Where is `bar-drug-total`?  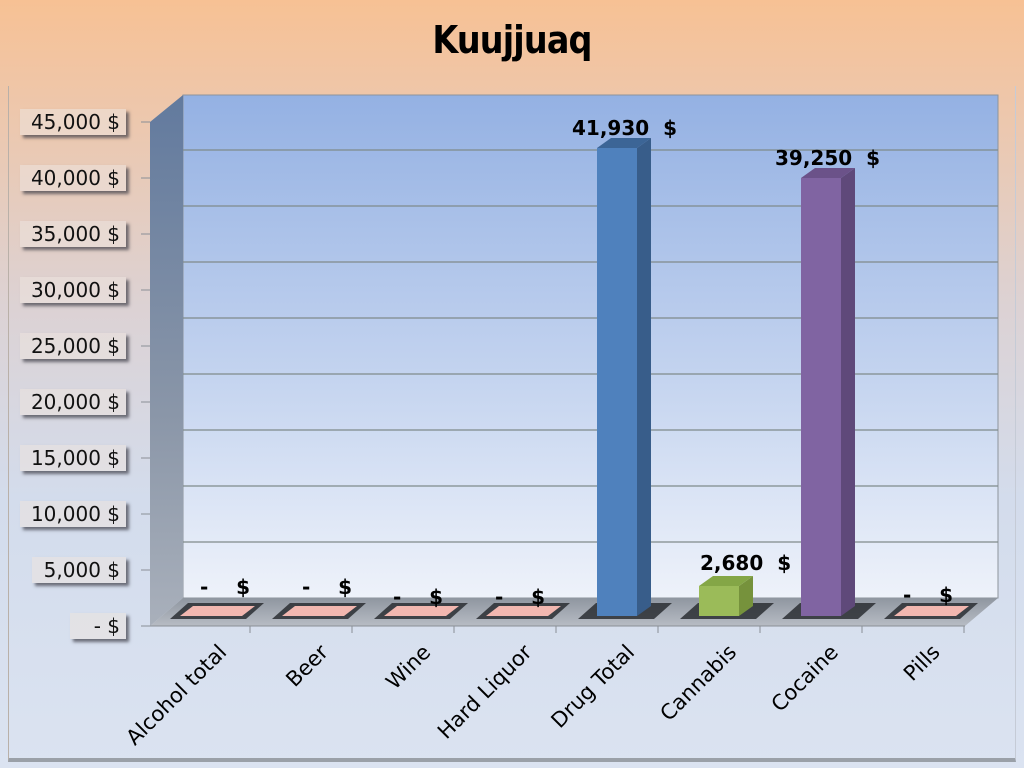 bar-drug-total is located at coordinates (624, 377).